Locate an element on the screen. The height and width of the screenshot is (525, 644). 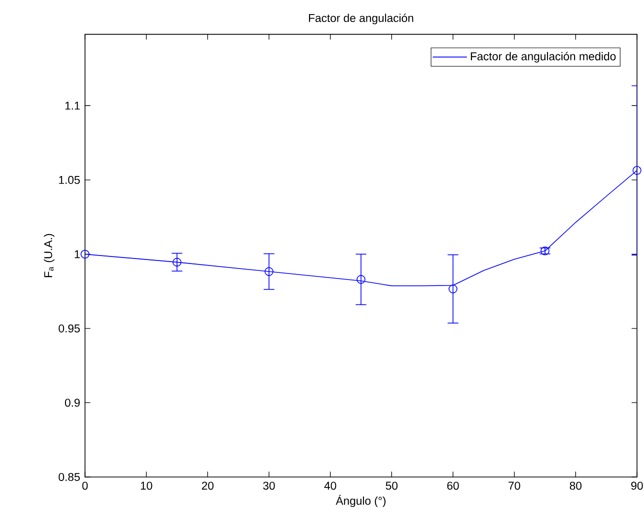
x-tick-label: 20 is located at coordinates (208, 486).